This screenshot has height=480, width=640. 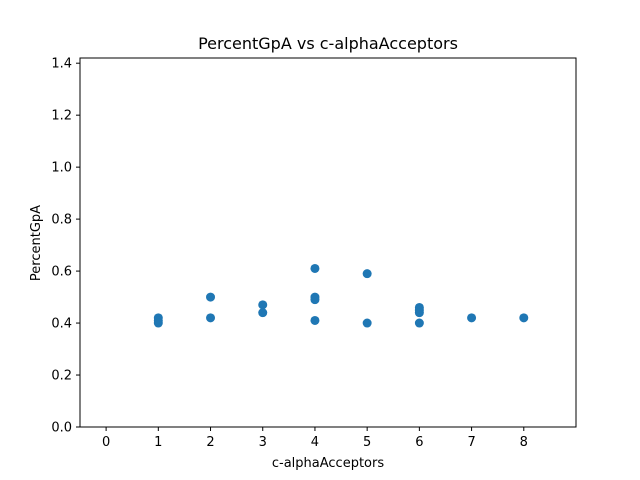 What do you see at coordinates (328, 463) in the screenshot?
I see `x-axis-label: c-alphaAcceptors` at bounding box center [328, 463].